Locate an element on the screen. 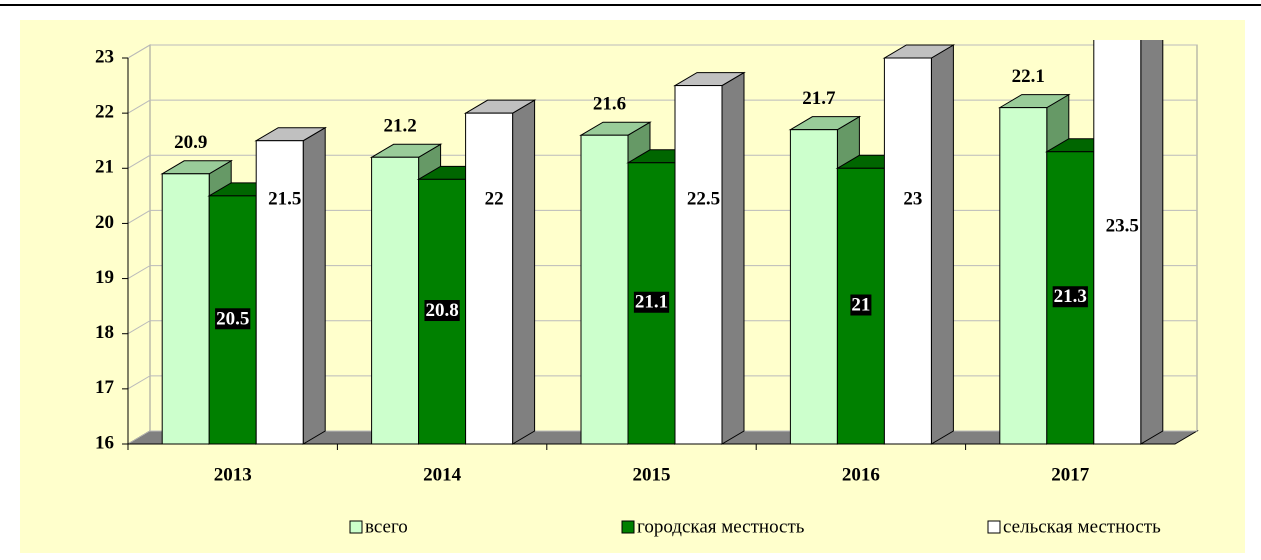  data-label: 21.3 is located at coordinates (1070, 296).